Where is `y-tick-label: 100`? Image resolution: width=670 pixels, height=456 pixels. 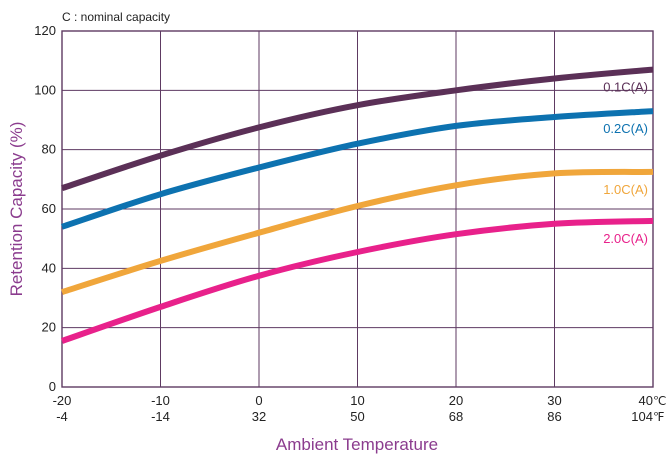
y-tick-label: 100 is located at coordinates (45, 89).